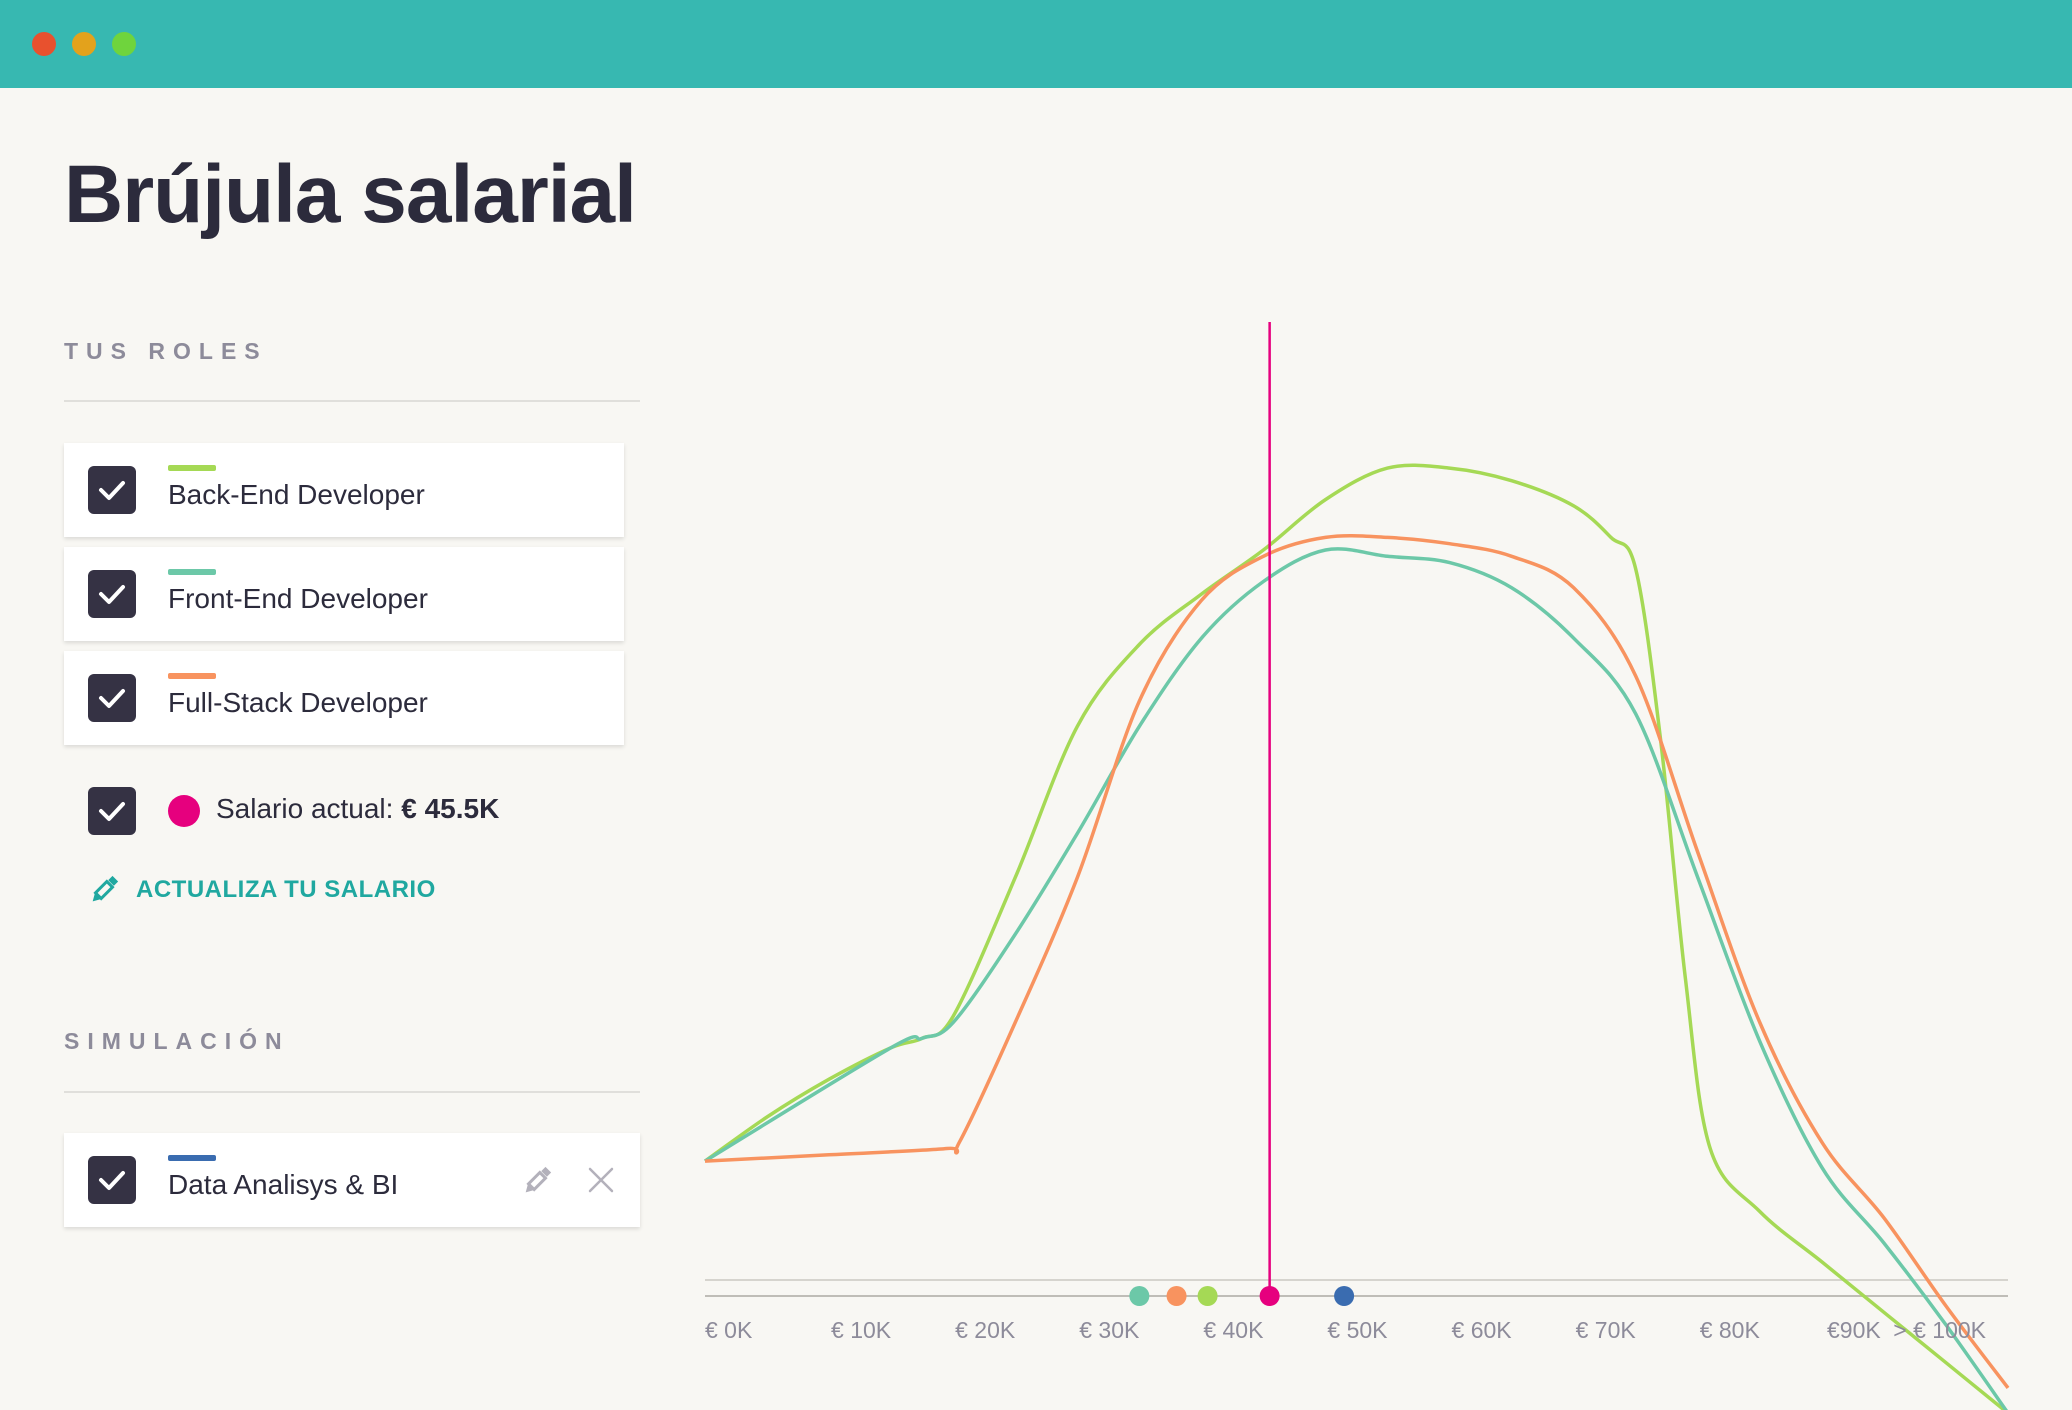  Describe the element at coordinates (298, 702) in the screenshot. I see `role-label: Full-Stack Developer` at that location.